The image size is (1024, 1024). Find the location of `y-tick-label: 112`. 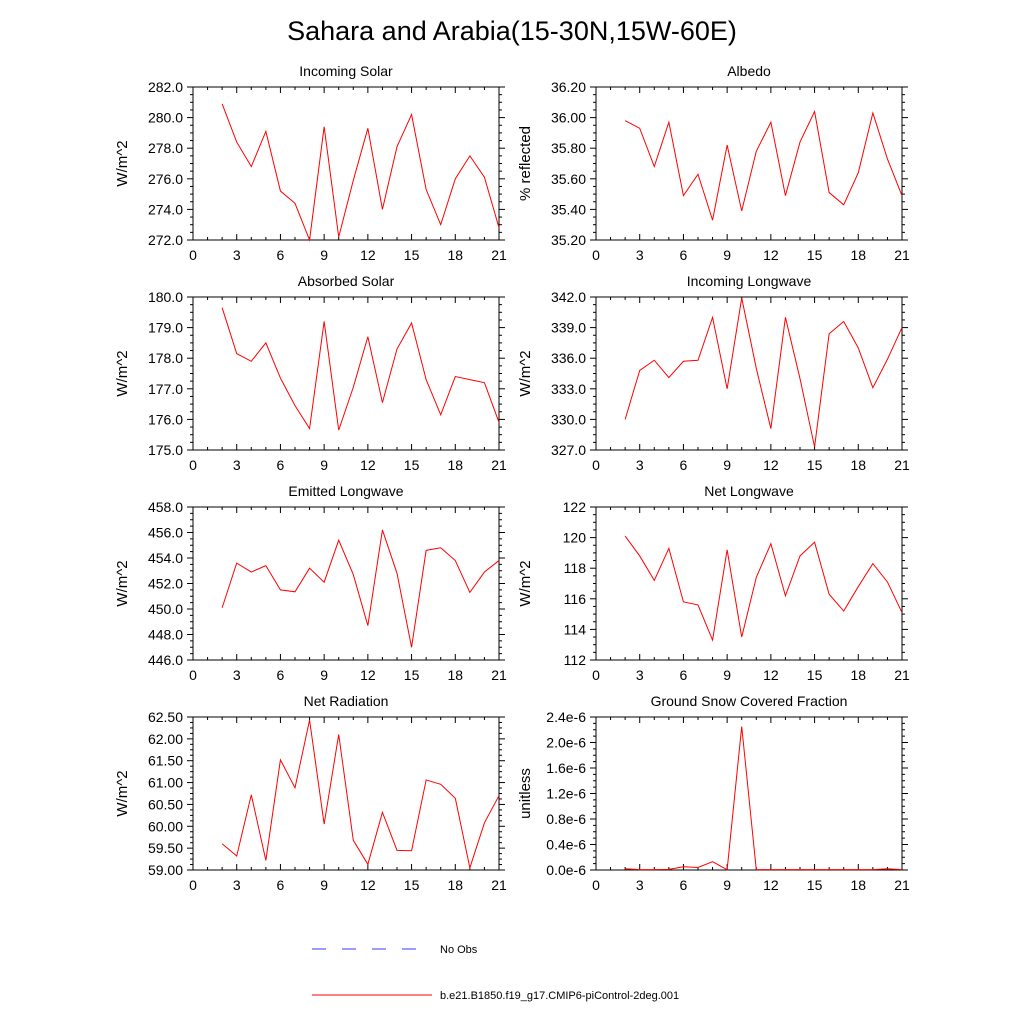

y-tick-label: 112 is located at coordinates (575, 660).